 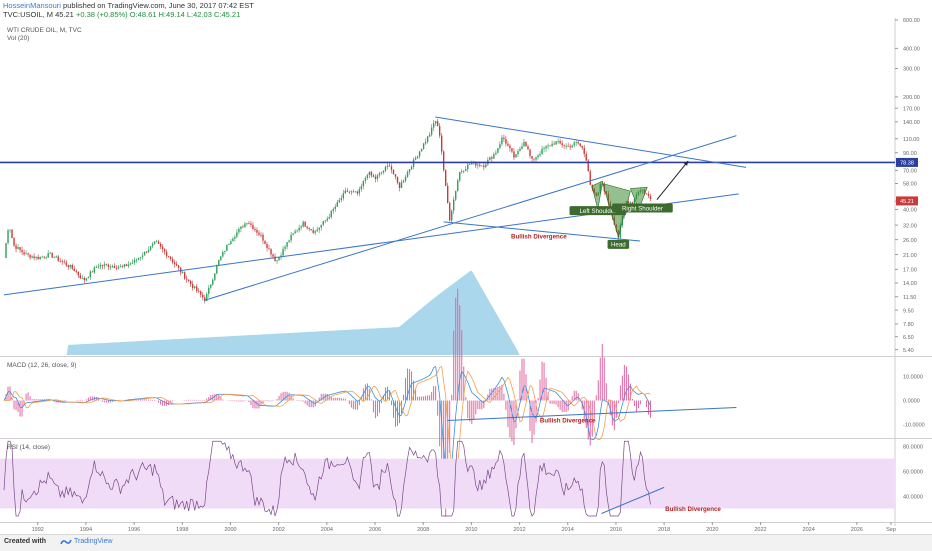 What do you see at coordinates (910, 241) in the screenshot?
I see `y-tick-label: 26.00` at bounding box center [910, 241].